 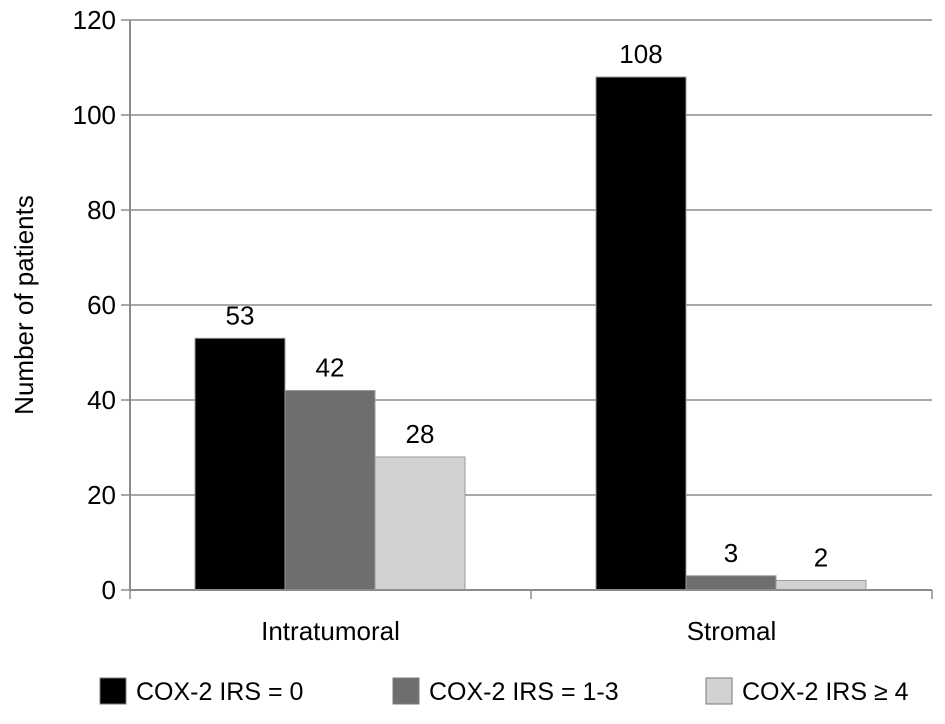 What do you see at coordinates (420, 434) in the screenshot?
I see `data-label-intratumoral-series-2: 28` at bounding box center [420, 434].